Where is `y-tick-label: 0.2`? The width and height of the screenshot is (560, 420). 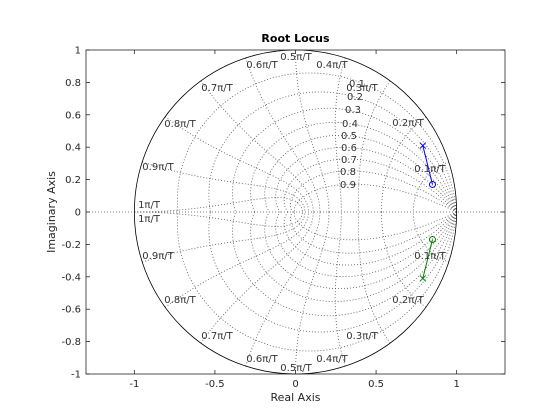 y-tick-label: 0.2 is located at coordinates (73, 180).